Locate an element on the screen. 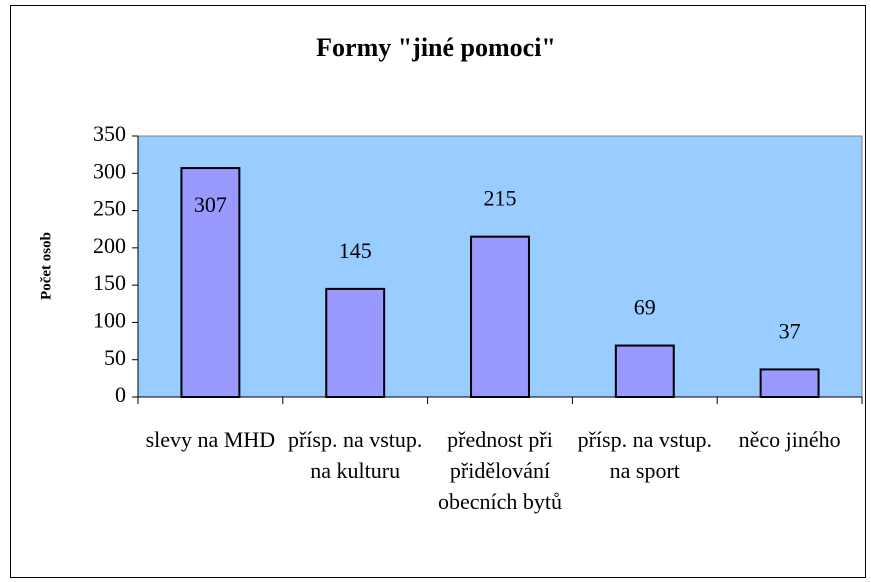 The image size is (871, 582). data-label: 215 is located at coordinates (500, 198).